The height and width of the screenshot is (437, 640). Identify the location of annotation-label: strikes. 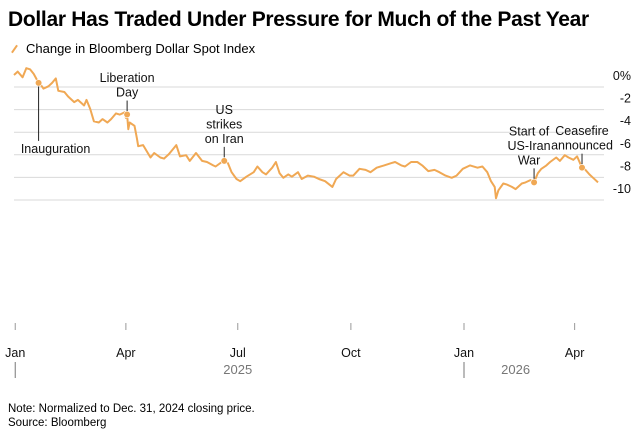
(224, 124).